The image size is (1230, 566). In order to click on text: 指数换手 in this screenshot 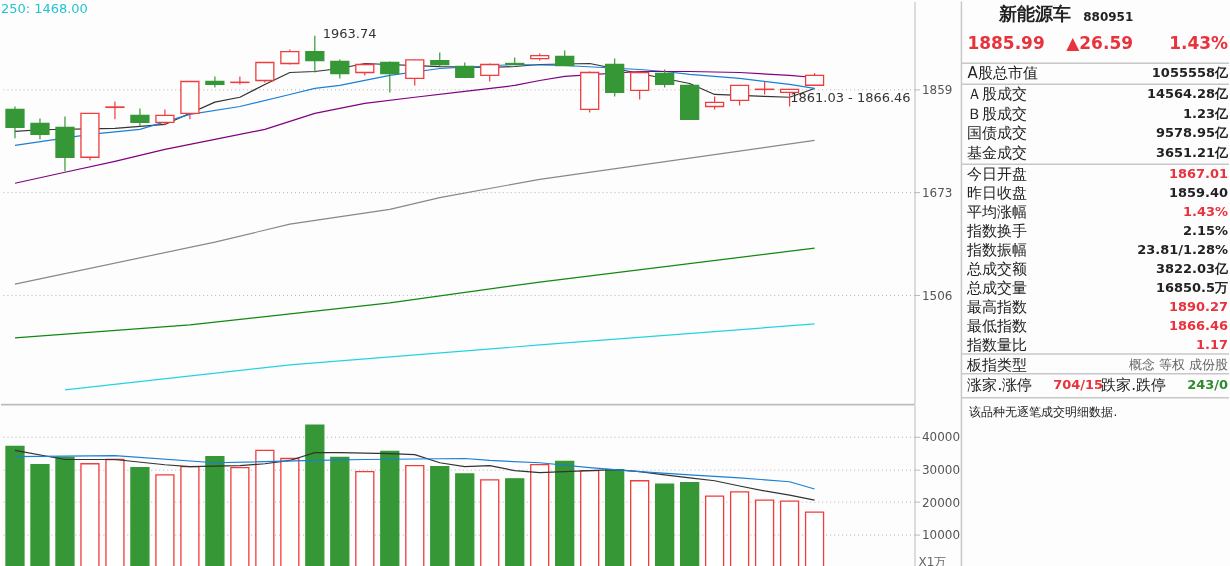, I will do `click(997, 231)`.